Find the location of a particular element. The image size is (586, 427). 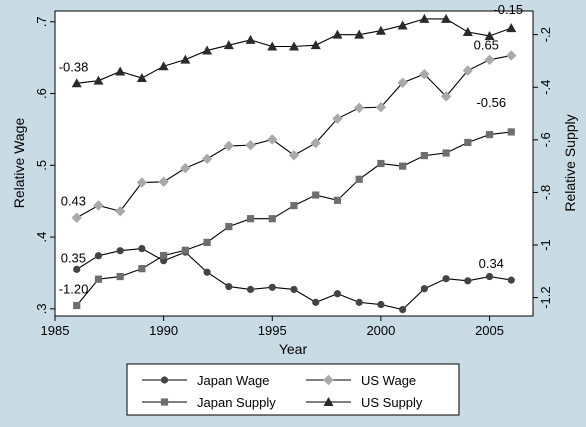

y-tick-label: .3 is located at coordinates (41, 308).